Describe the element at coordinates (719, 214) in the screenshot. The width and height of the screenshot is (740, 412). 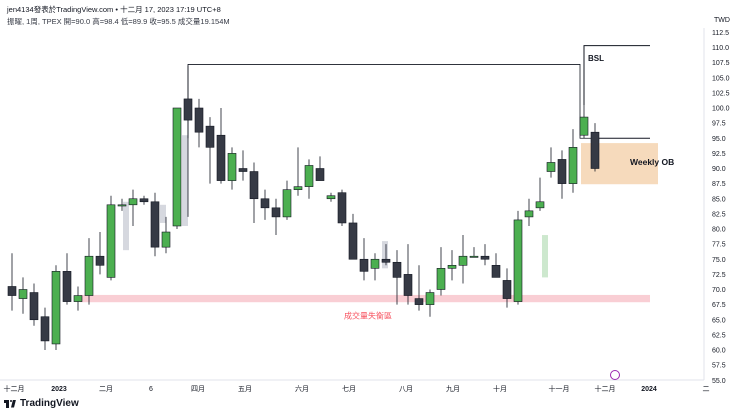
I see `price-tick-label: 82.5` at that location.